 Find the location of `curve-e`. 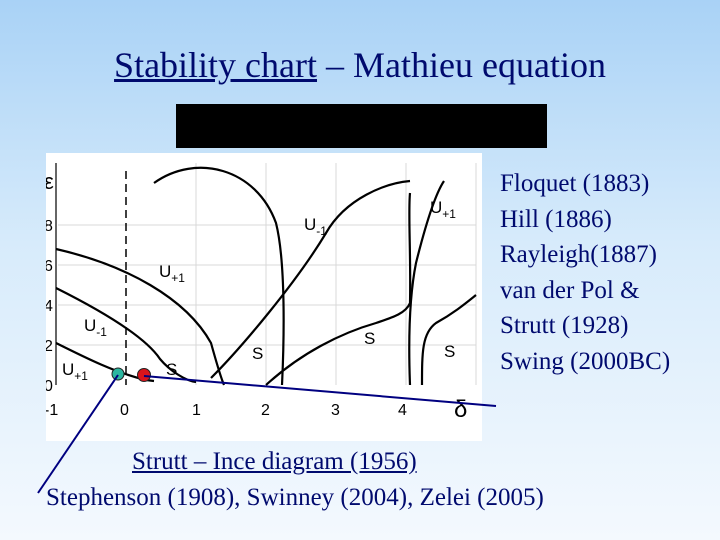

curve-e is located at coordinates (310, 279).